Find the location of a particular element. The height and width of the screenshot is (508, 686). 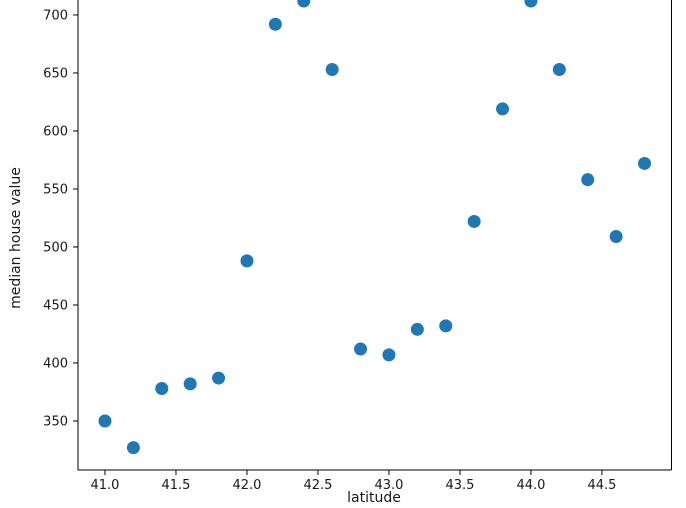

y-tick-label: 550 is located at coordinates (55, 189).